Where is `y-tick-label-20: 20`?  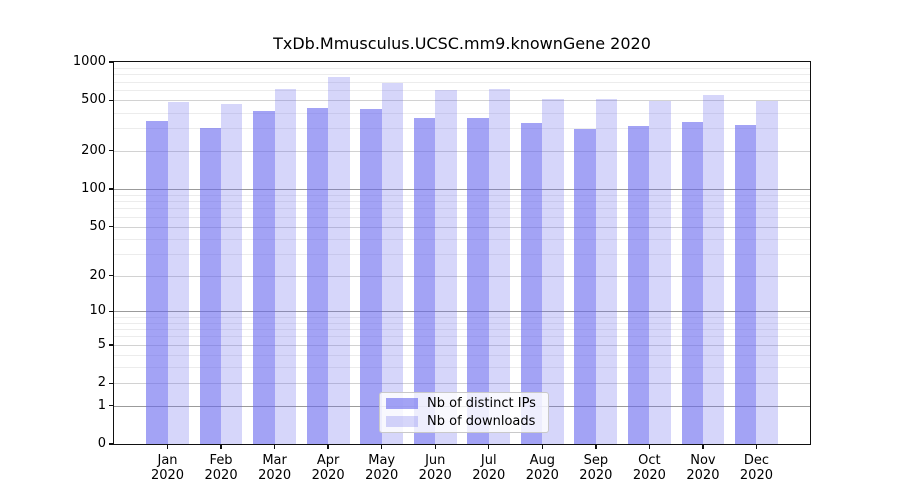
y-tick-label-20: 20 is located at coordinates (97, 275).